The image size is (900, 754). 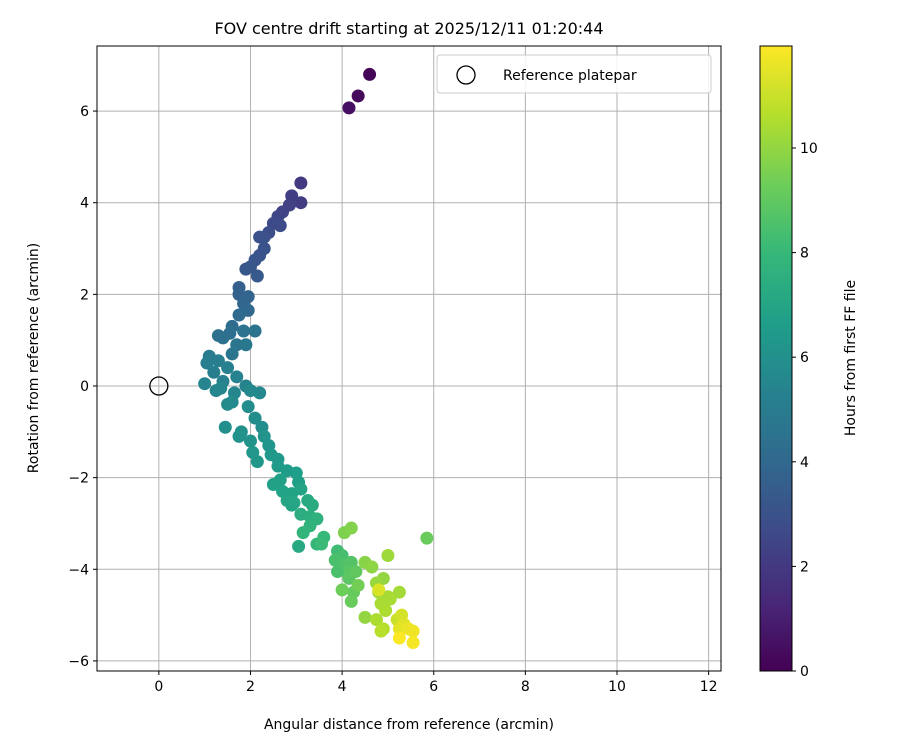 I want to click on x-tick-label: 4, so click(x=342, y=687).